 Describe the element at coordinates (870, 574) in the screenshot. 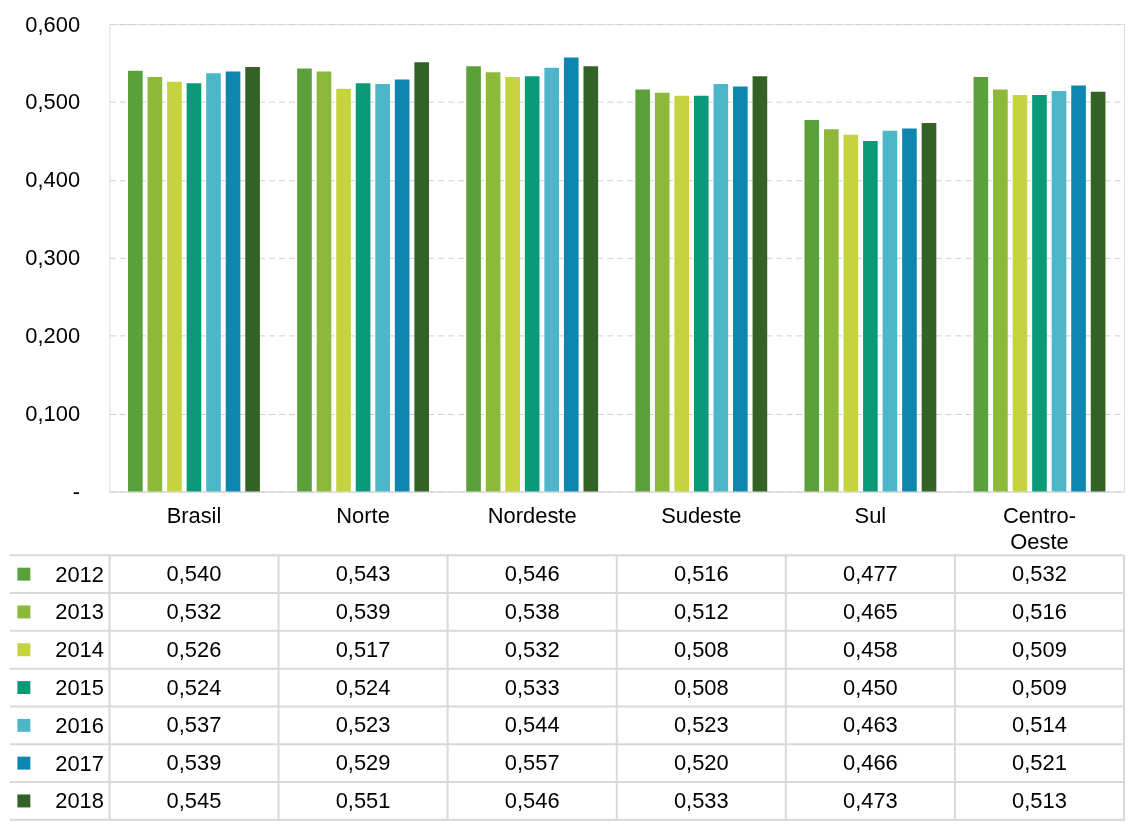

I see `data-label: 0,477` at that location.